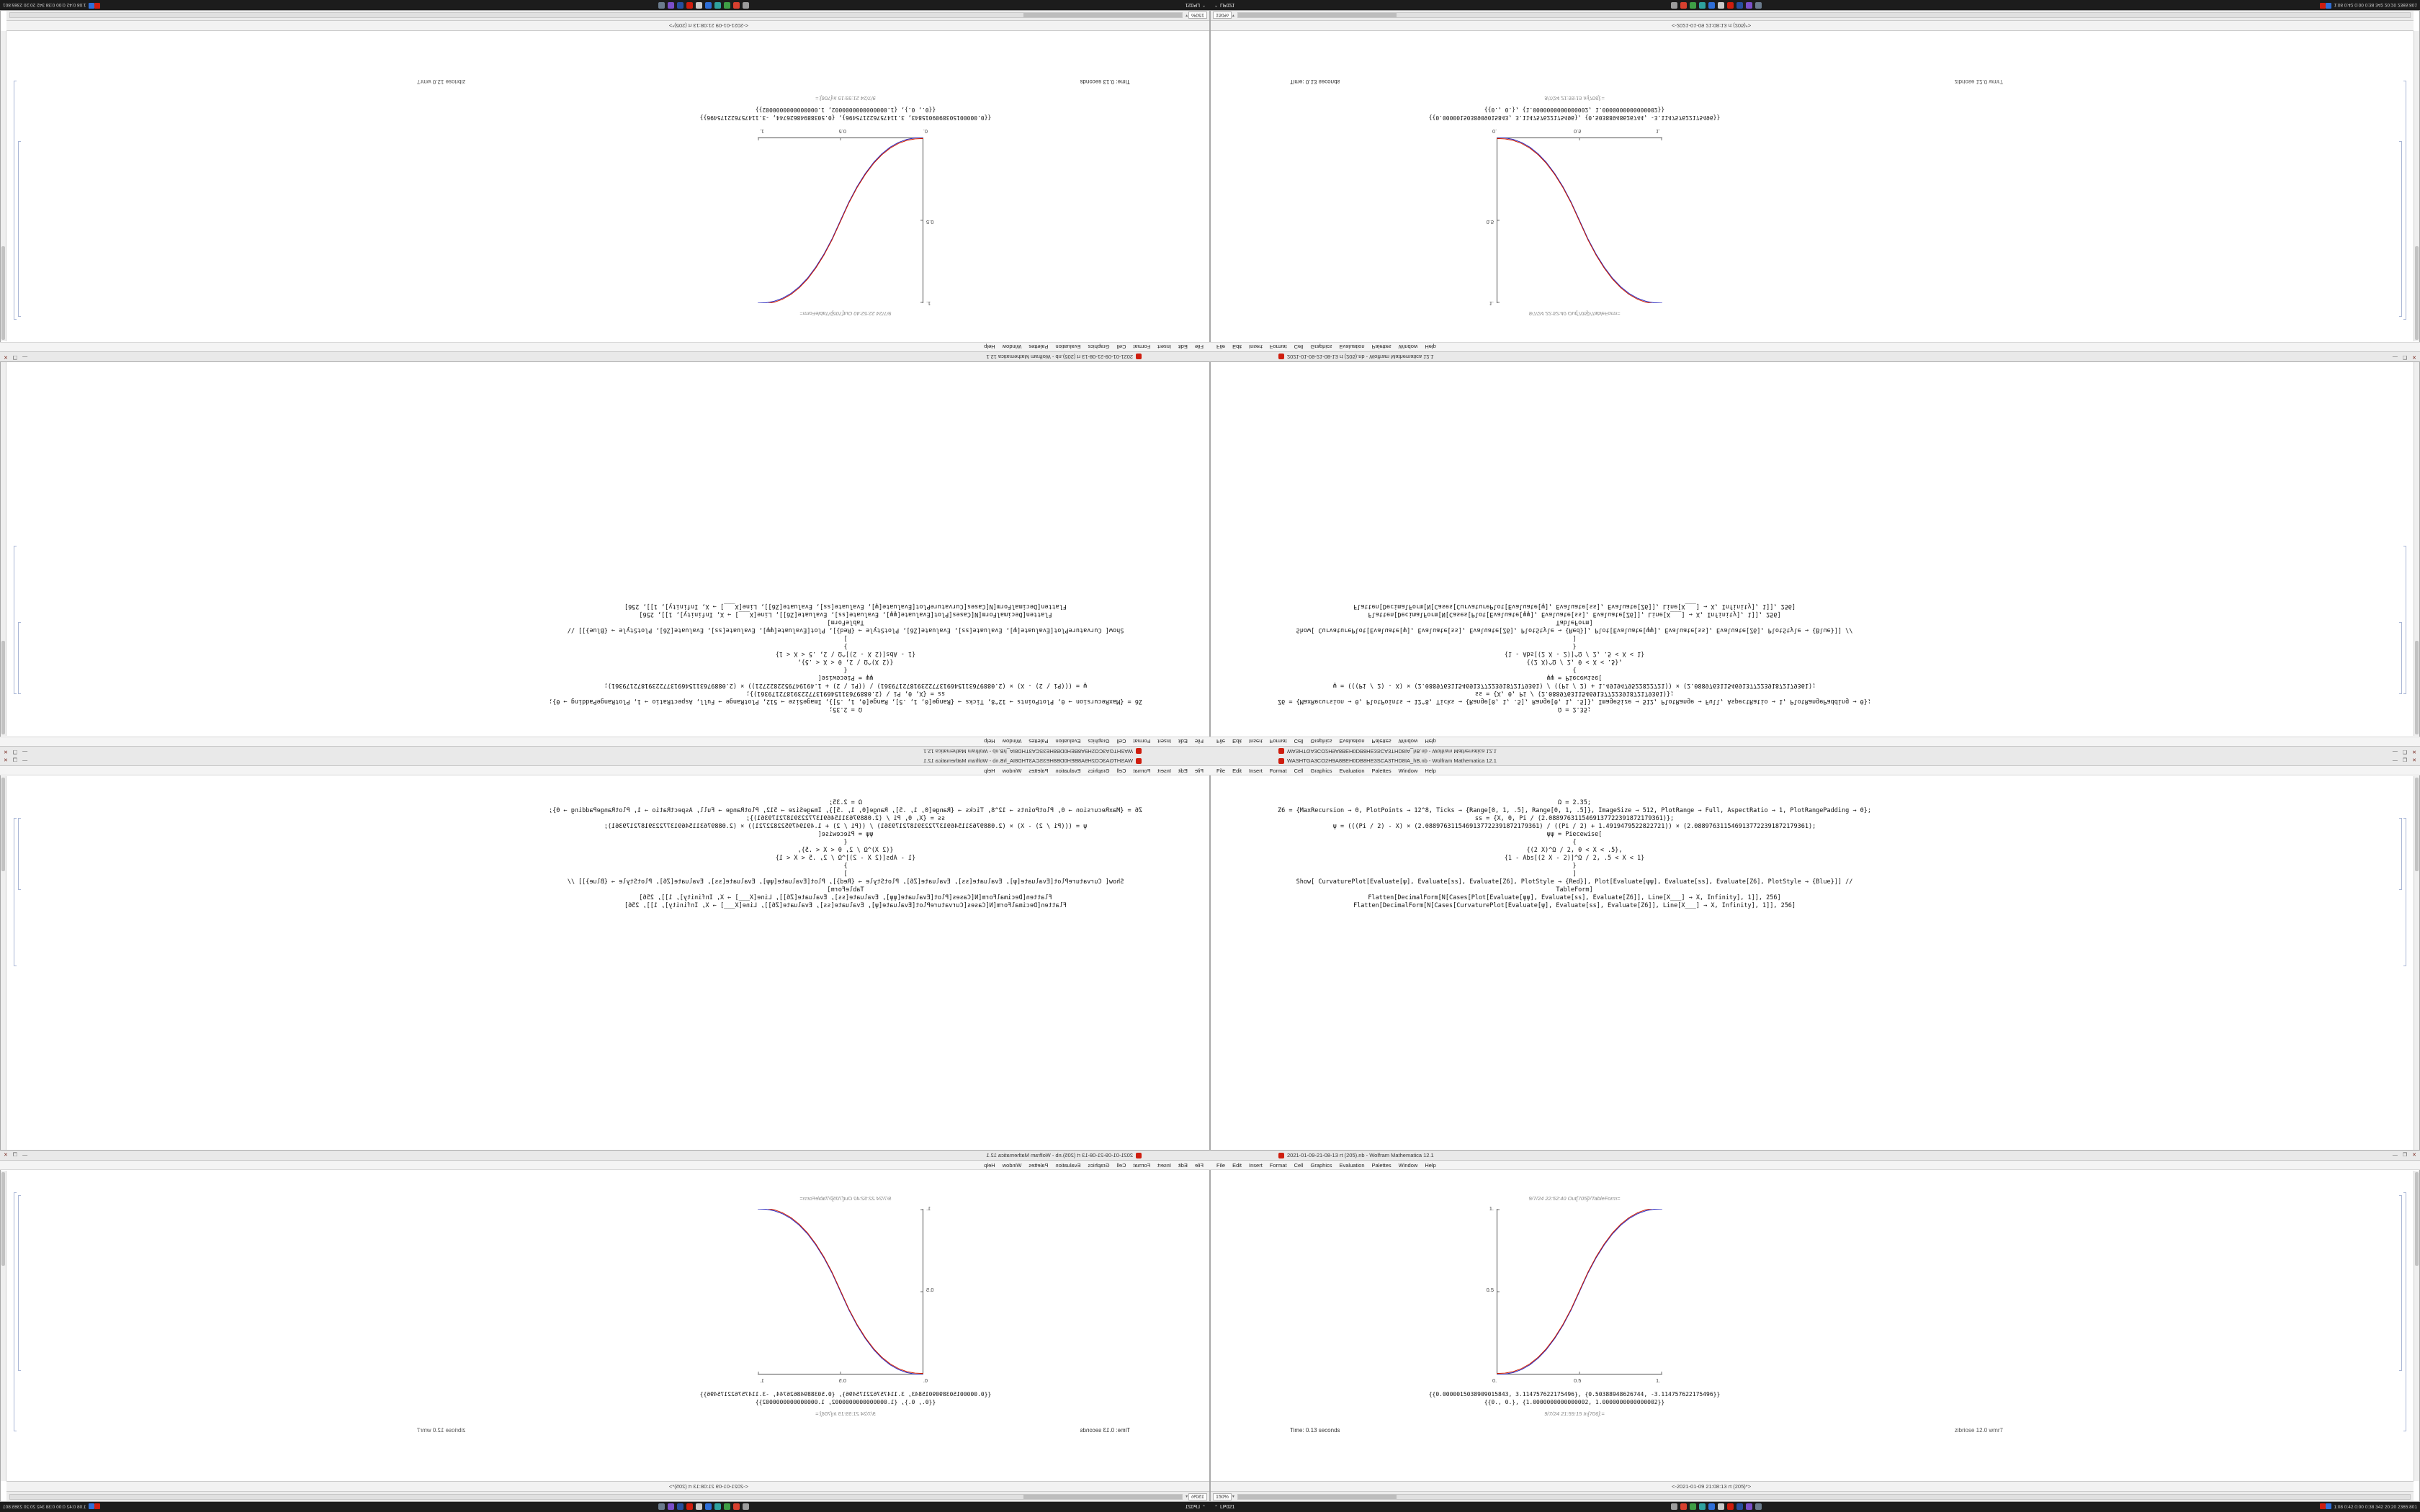 This screenshot has width=2420, height=1512. What do you see at coordinates (727, 1506) in the screenshot?
I see `taskbar-app-icon-green` at bounding box center [727, 1506].